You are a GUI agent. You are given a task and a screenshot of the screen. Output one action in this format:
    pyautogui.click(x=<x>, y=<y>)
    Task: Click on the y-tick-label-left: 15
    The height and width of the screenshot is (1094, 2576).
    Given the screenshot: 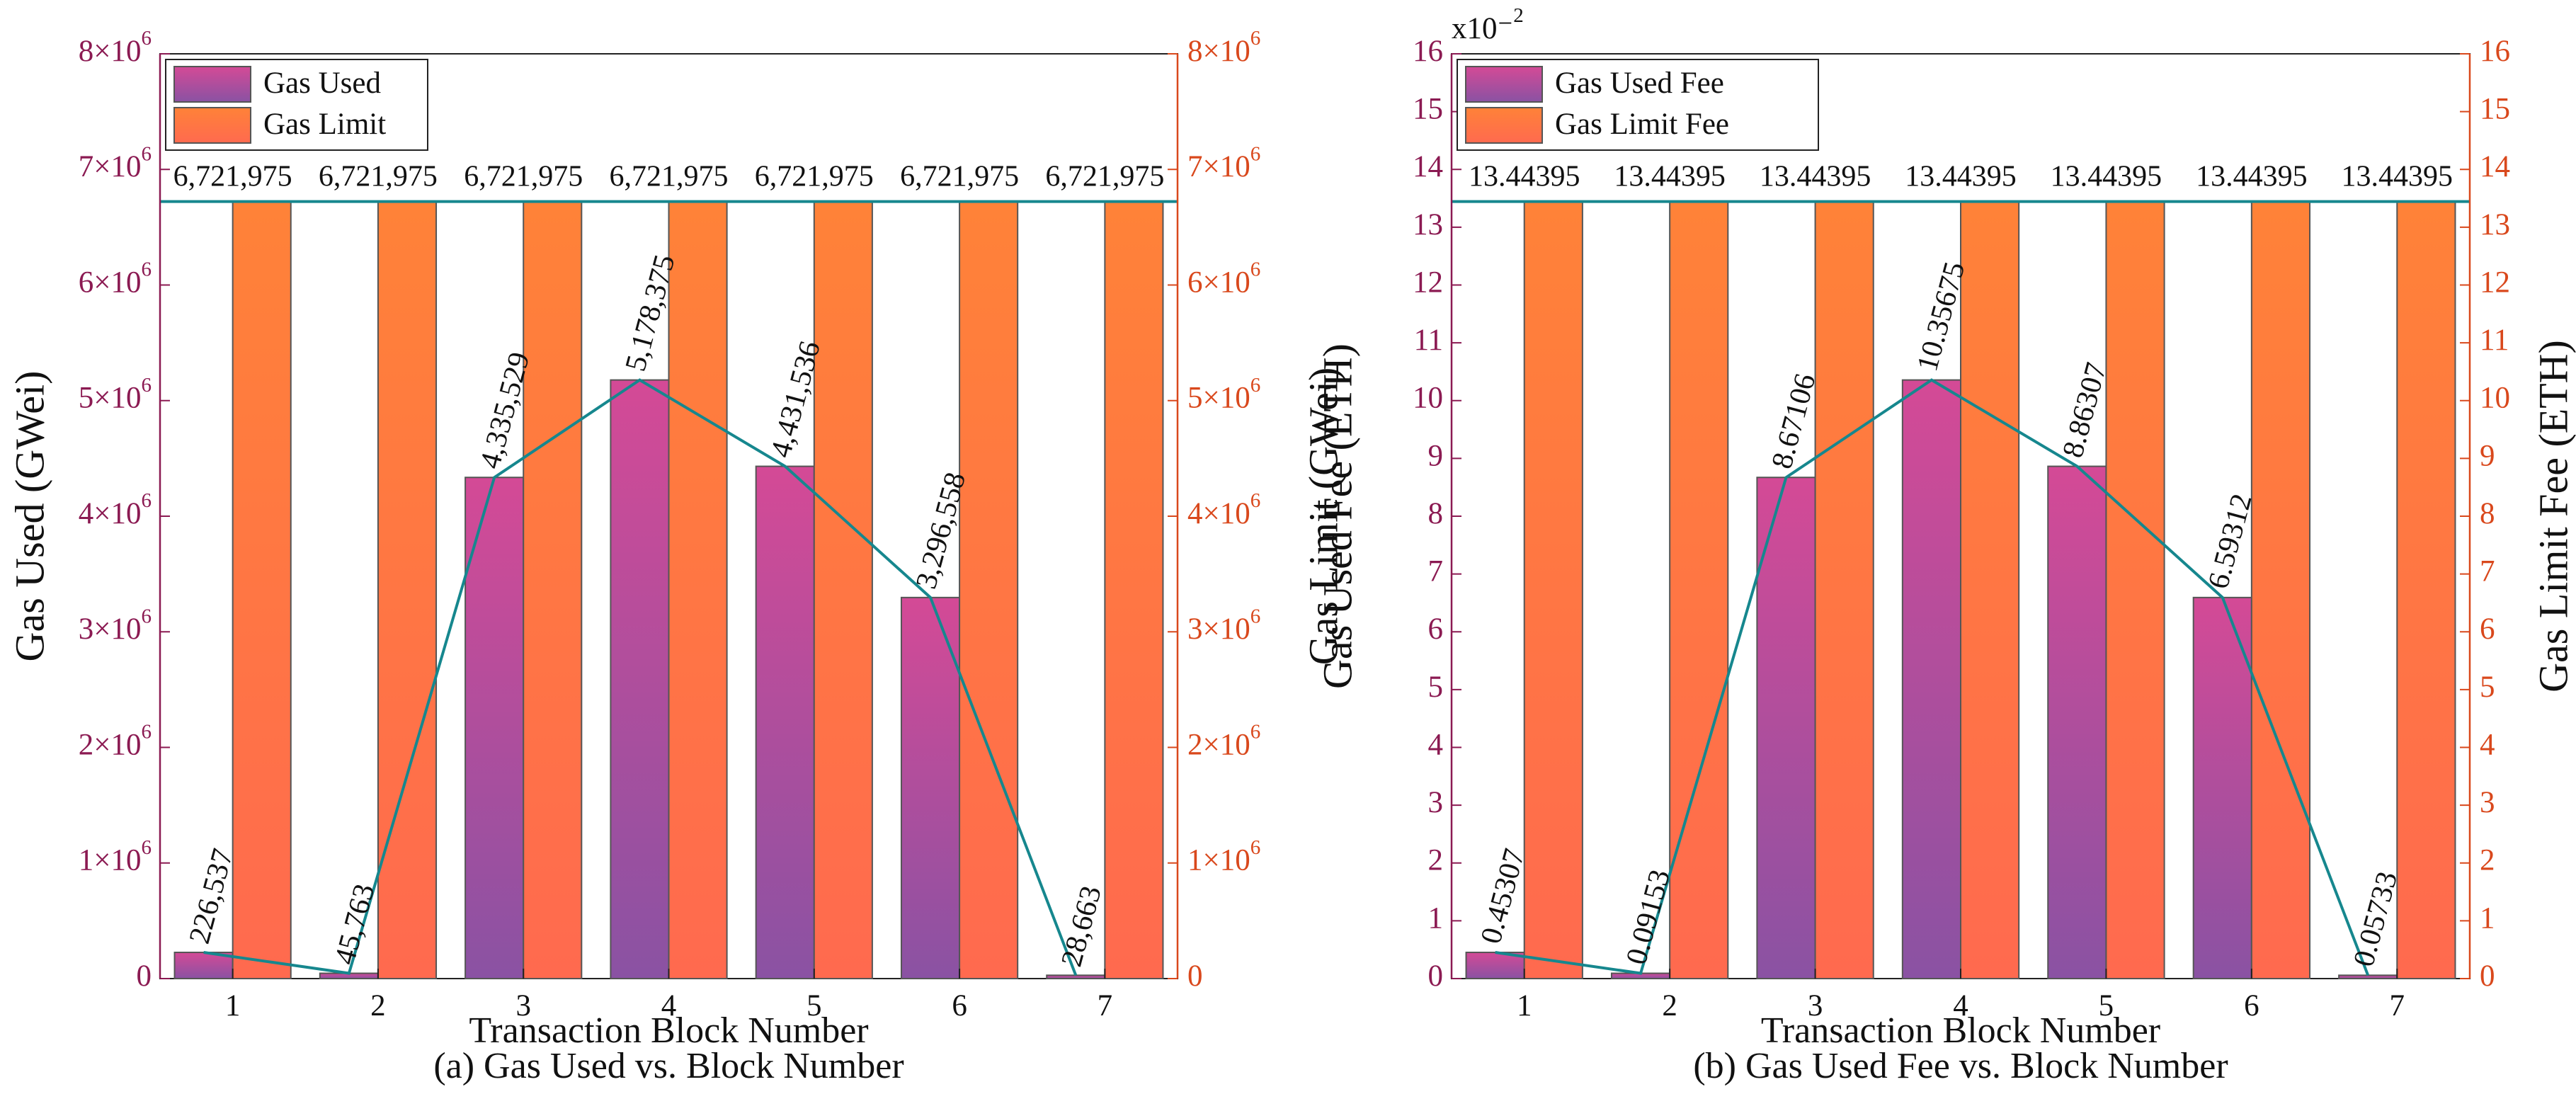 What is the action you would take?
    pyautogui.click(x=1428, y=110)
    